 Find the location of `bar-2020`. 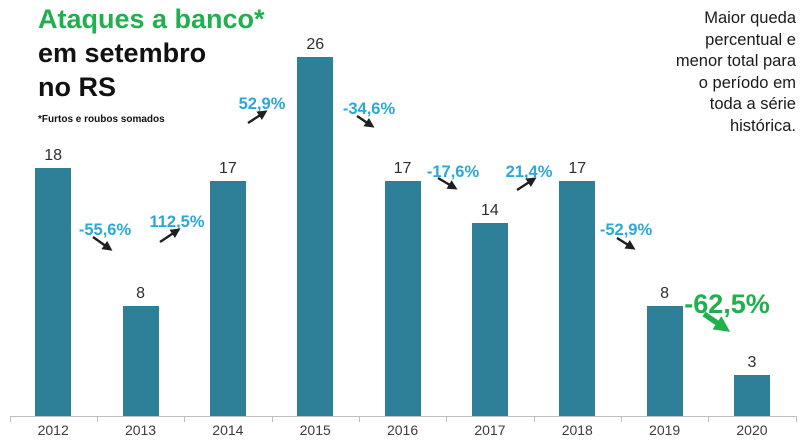

bar-2020 is located at coordinates (751, 395).